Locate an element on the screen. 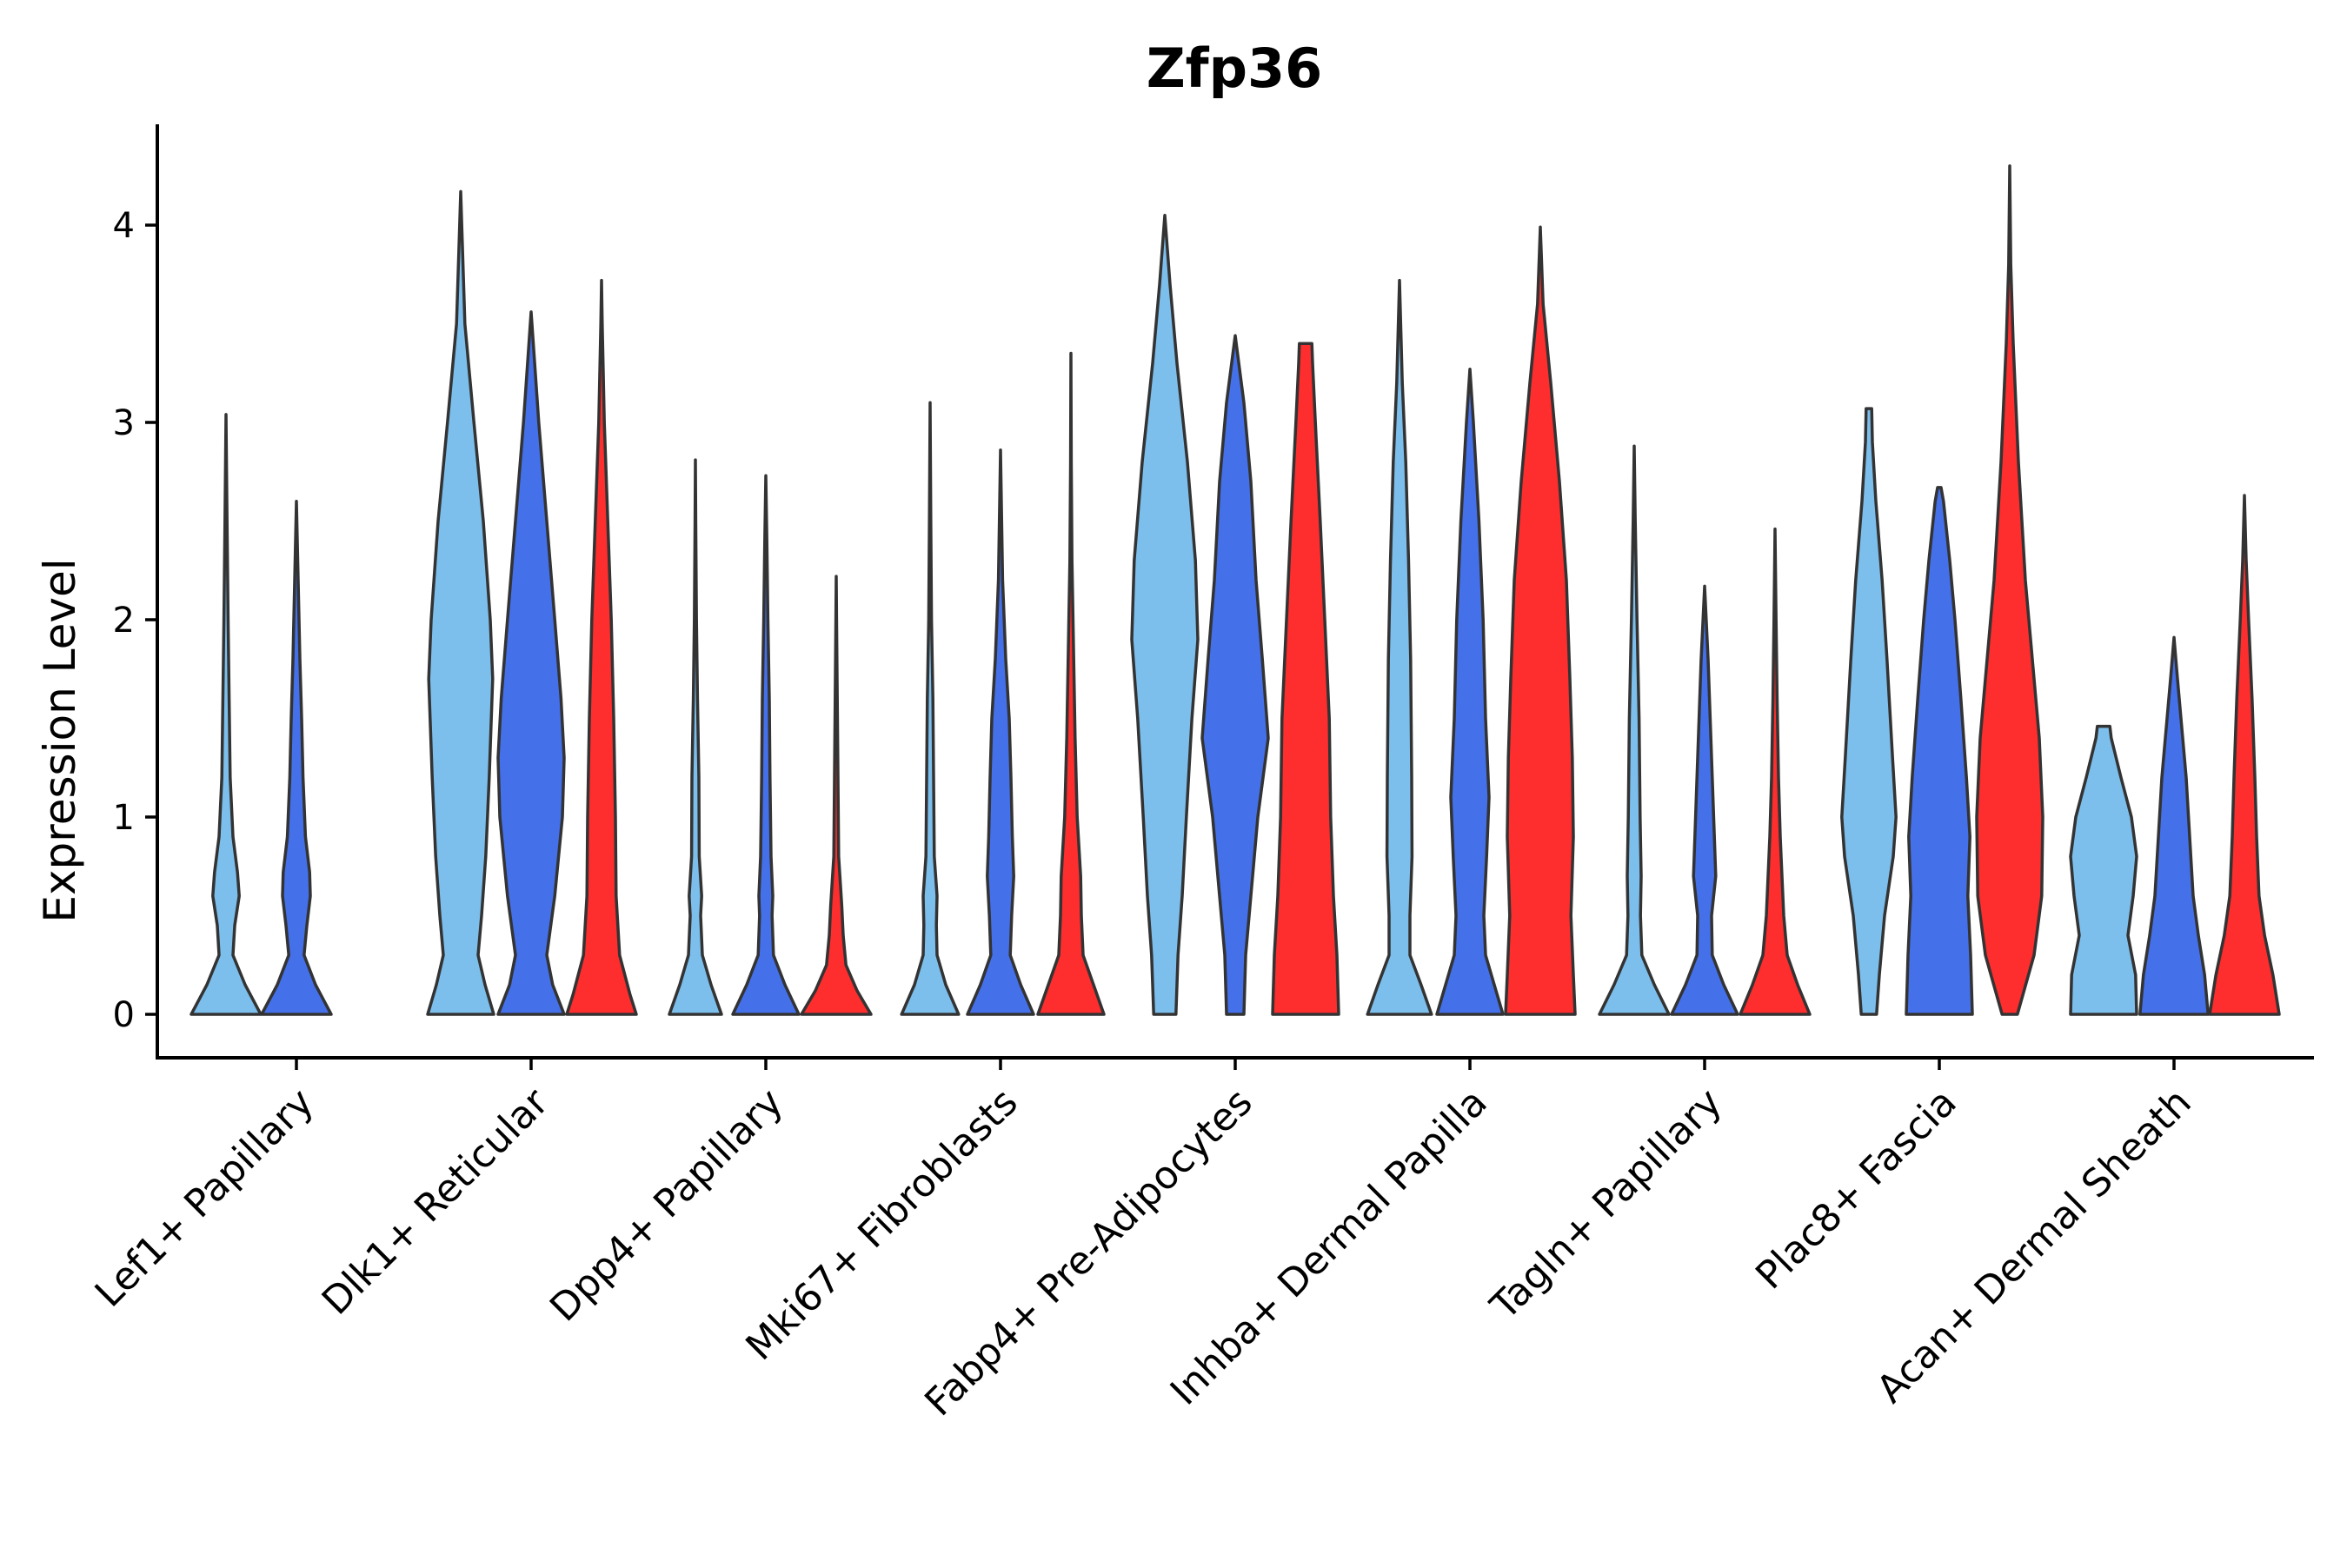 The height and width of the screenshot is (1568, 2347). y-tick-label: 0 is located at coordinates (124, 1015).